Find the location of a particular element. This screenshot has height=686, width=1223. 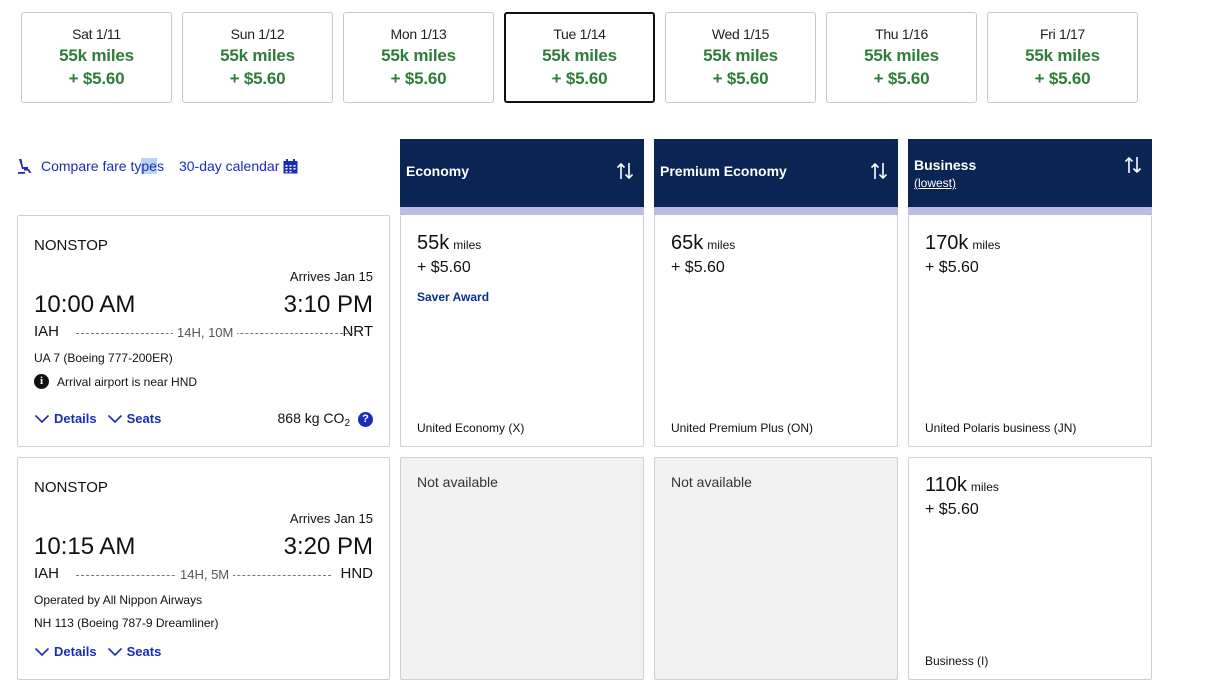

column-header-business: Business (lowest) is located at coordinates (1030, 177).